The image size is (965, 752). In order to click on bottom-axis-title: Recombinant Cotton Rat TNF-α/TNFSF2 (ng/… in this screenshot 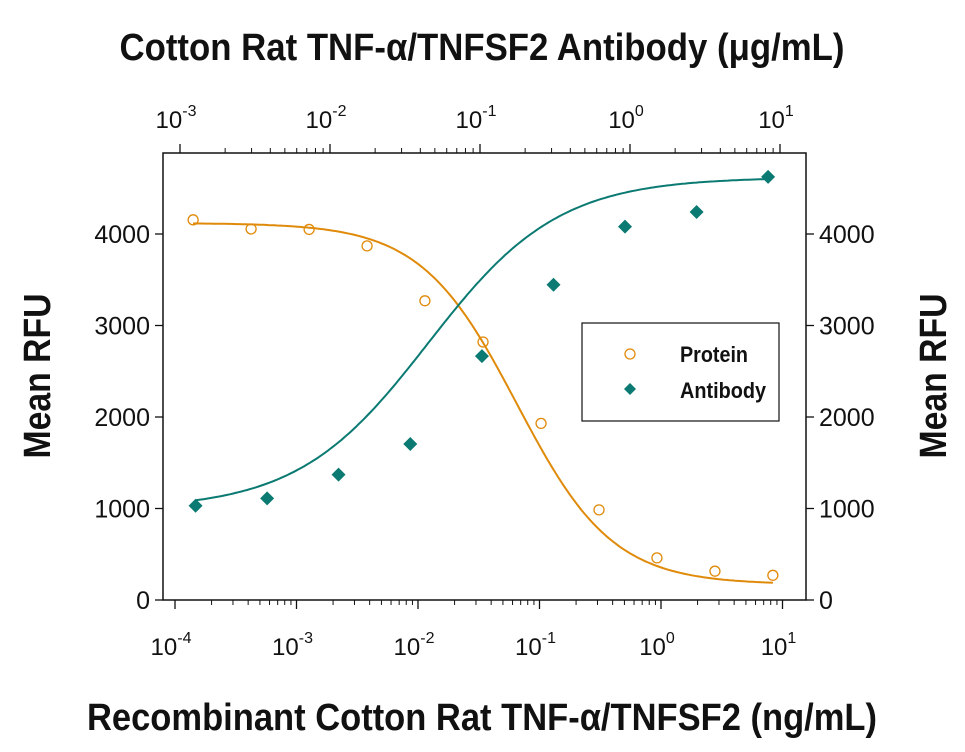, I will do `click(482, 718)`.